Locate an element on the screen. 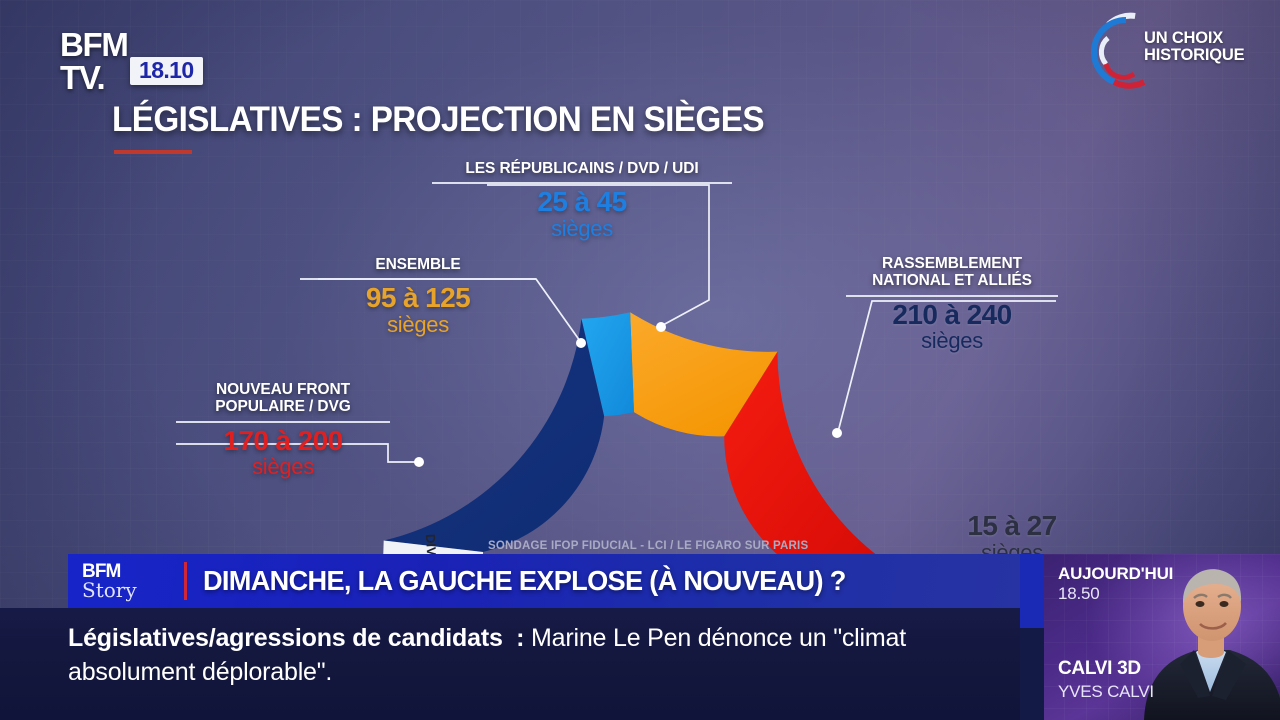 The height and width of the screenshot is (720, 1280). arc-nfp is located at coordinates (811, 460).